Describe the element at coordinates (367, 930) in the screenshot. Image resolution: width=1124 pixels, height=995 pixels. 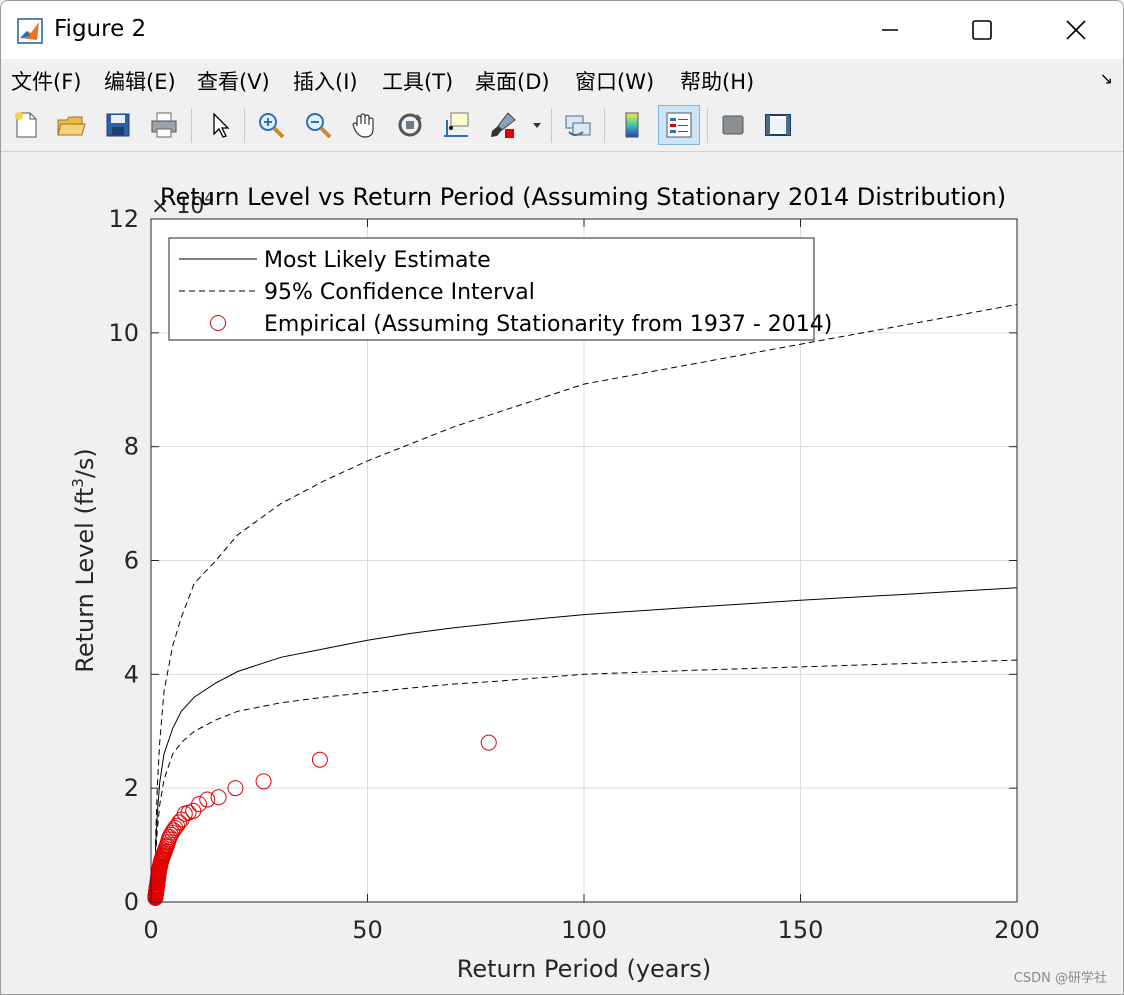
I see `x-tick-label: 50` at that location.